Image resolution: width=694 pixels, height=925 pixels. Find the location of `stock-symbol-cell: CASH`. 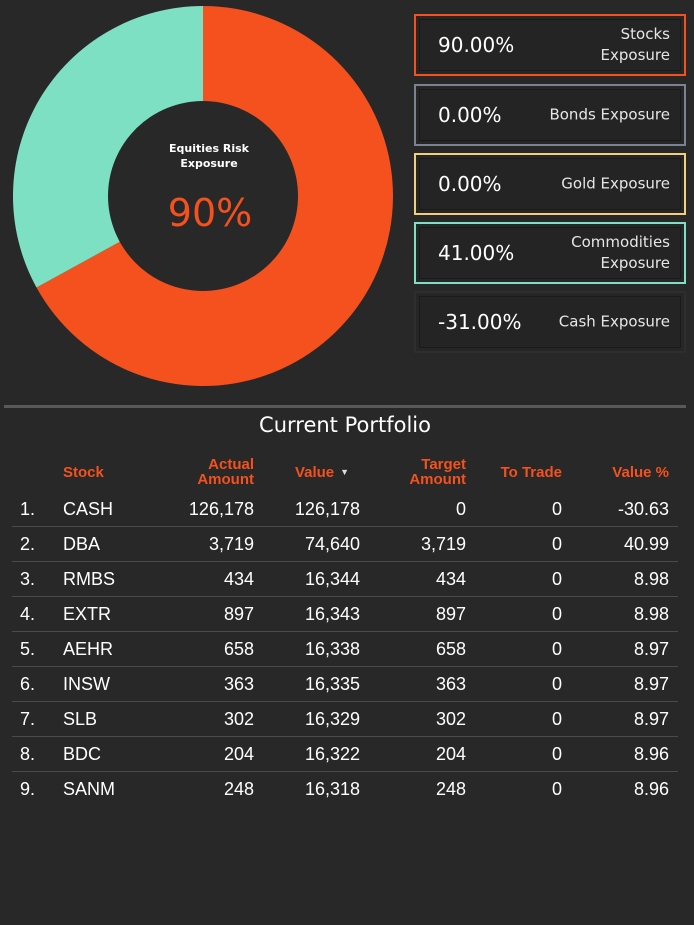

stock-symbol-cell: CASH is located at coordinates (88, 509).